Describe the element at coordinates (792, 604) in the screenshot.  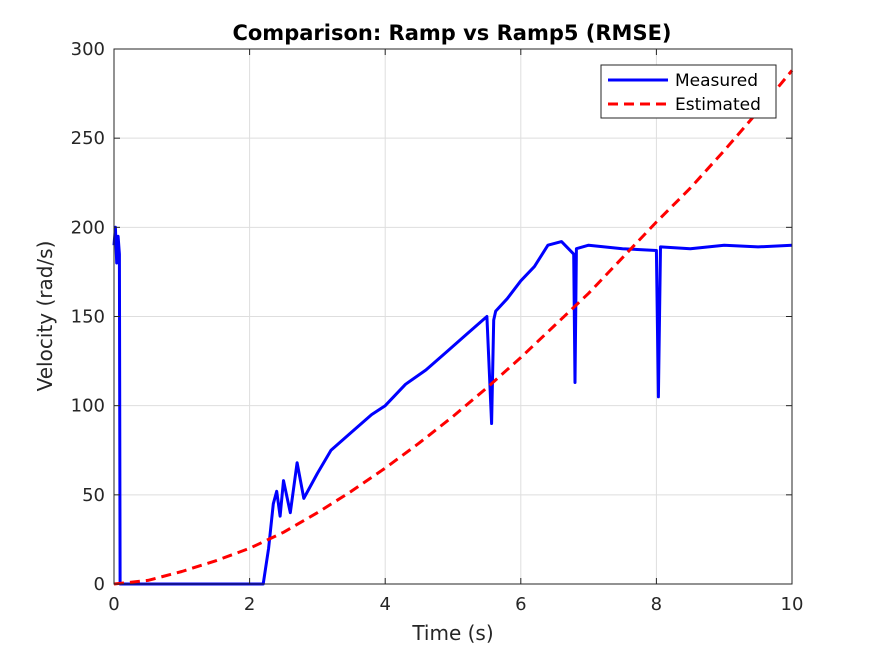
I see `x-tick-label: 10` at that location.